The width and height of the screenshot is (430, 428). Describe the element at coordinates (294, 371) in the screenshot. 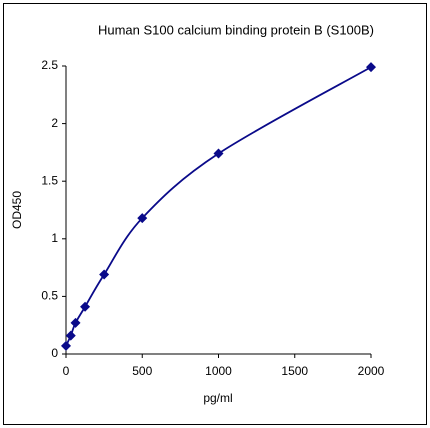

I see `x-tick-label: 1500` at that location.